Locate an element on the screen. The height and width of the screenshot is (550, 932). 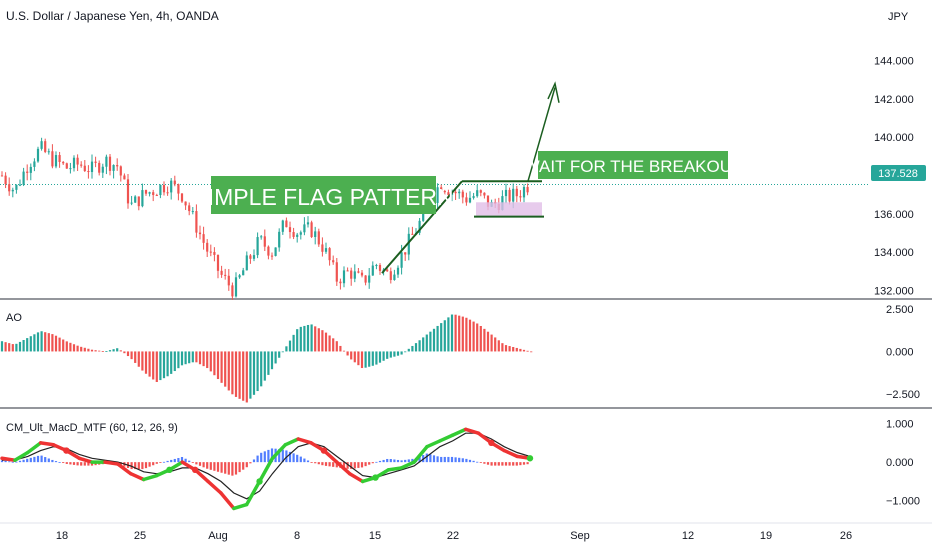
breakout-label-box is located at coordinates (633, 165).